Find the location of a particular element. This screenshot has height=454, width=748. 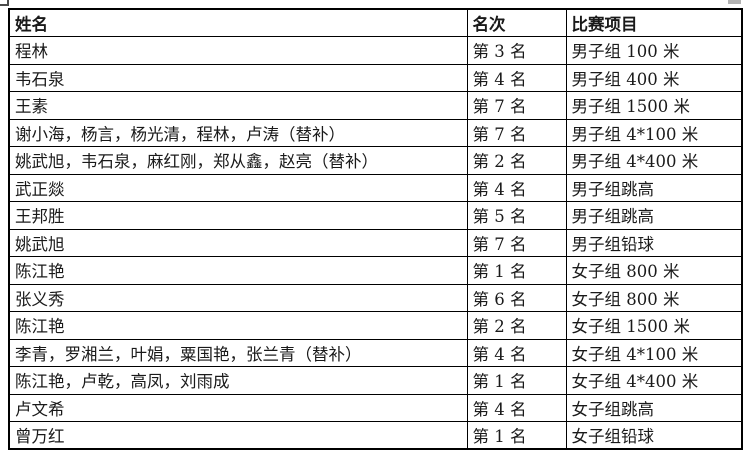

name-cell: 卢文希 is located at coordinates (238, 407).